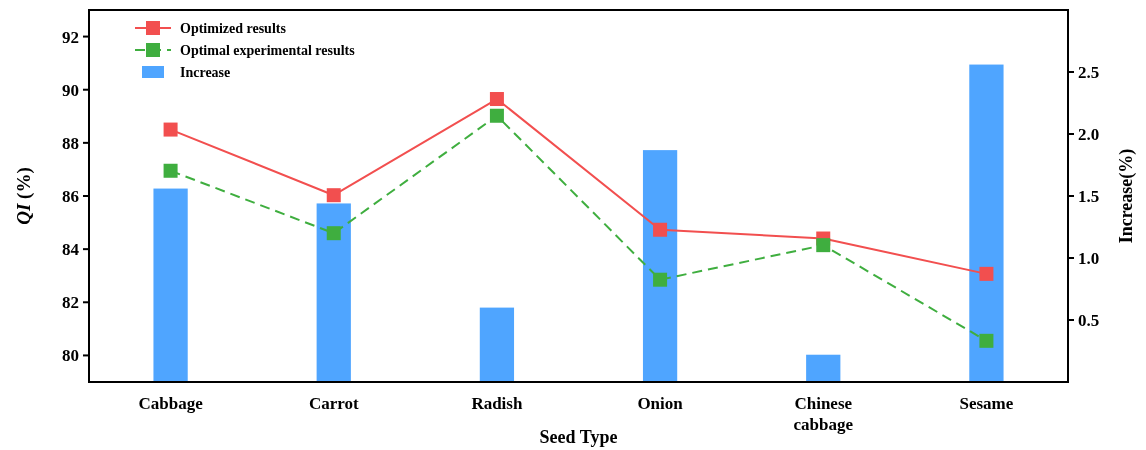 The image size is (1146, 450). Describe the element at coordinates (1126, 196) in the screenshot. I see `y2-axis-title: Increase(%)` at that location.